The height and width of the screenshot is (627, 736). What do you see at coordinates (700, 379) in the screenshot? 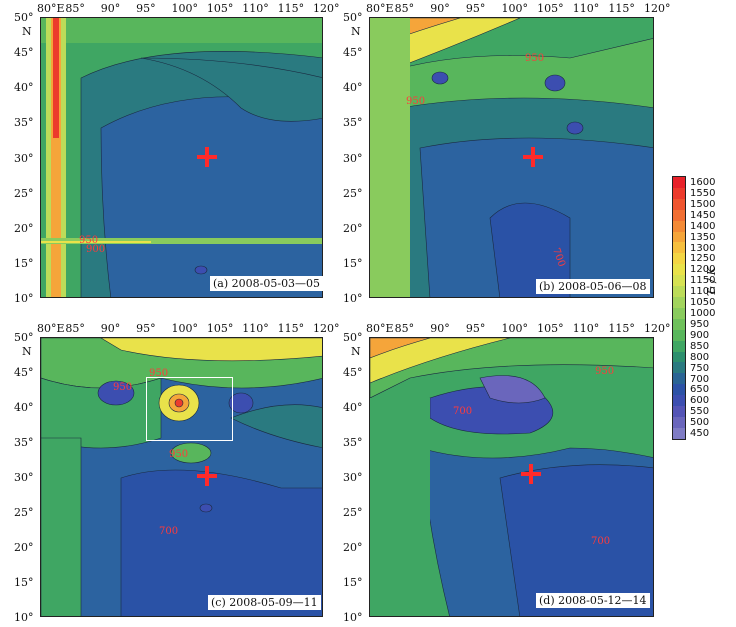
I see `colorbar-tick-label: 700` at bounding box center [700, 379].